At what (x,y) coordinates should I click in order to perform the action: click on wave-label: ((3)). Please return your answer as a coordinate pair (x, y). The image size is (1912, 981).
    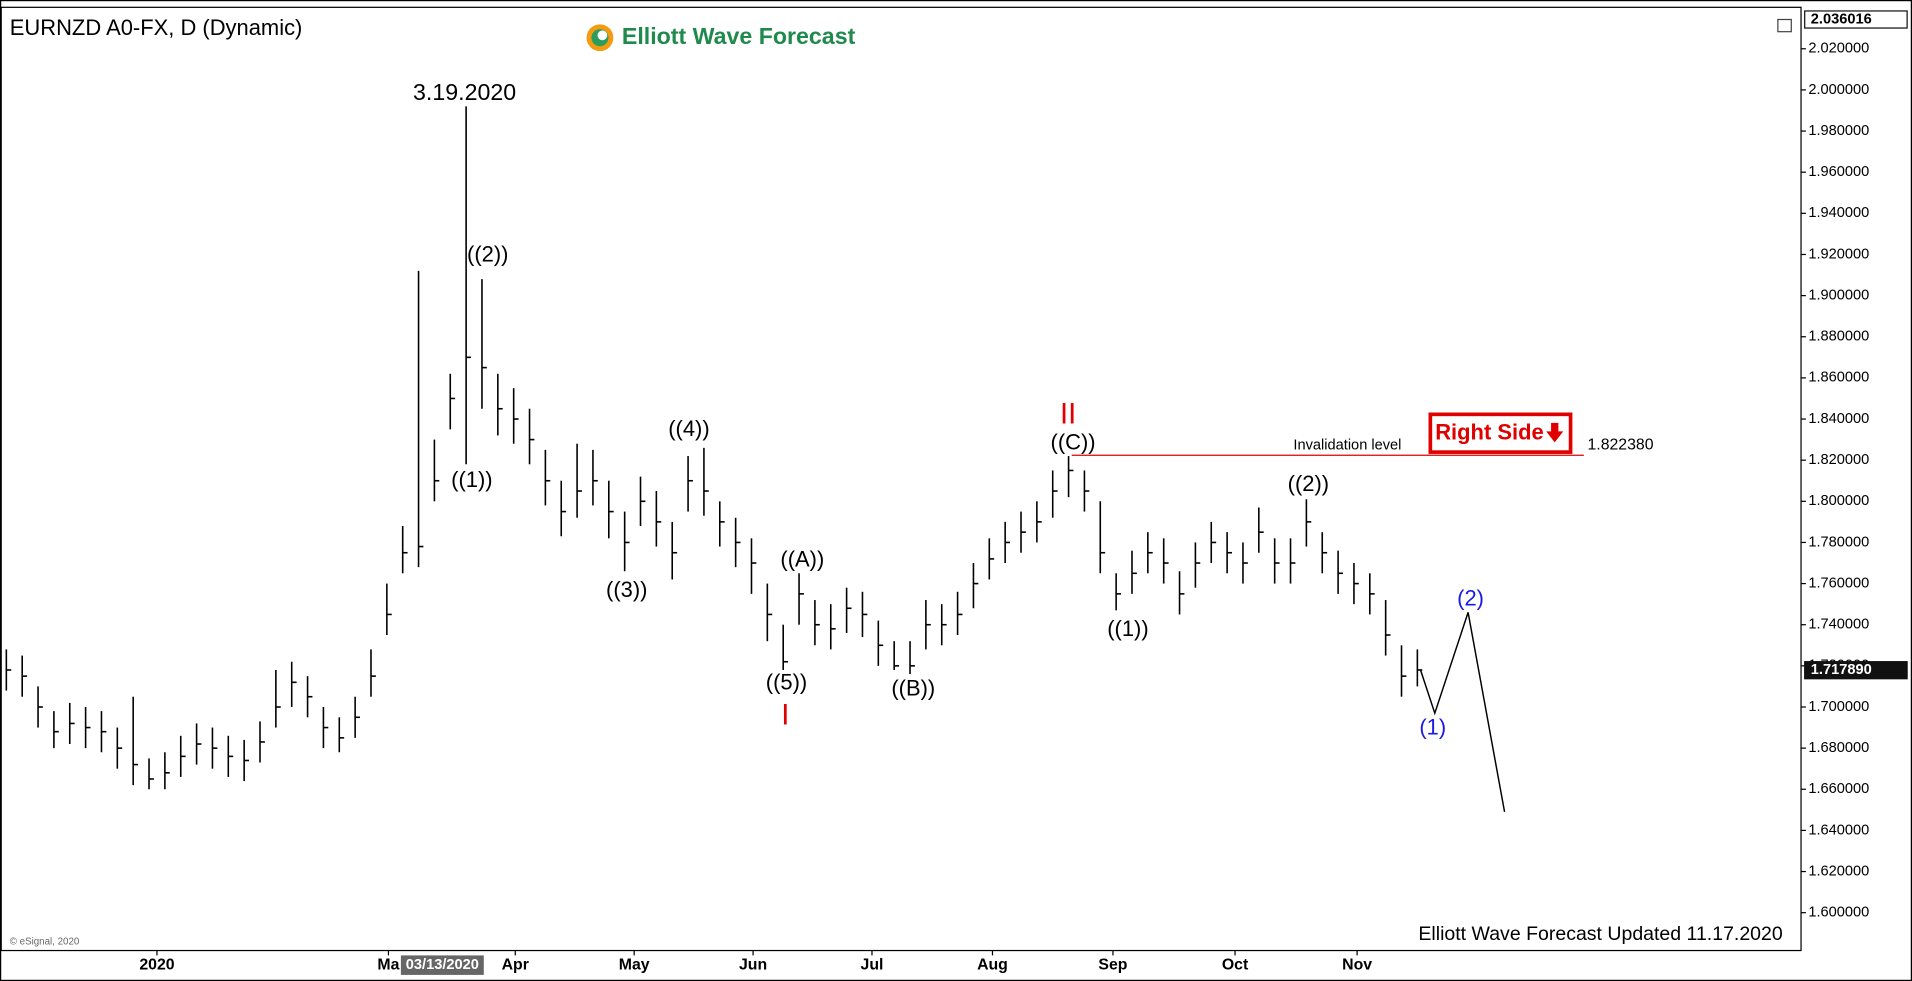
    Looking at the image, I should click on (626, 589).